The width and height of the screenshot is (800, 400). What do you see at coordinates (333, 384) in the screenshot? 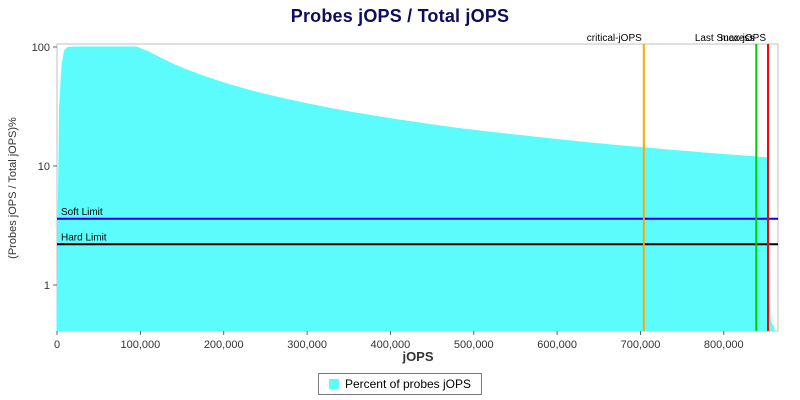
I see `legend-swatch-icon` at bounding box center [333, 384].